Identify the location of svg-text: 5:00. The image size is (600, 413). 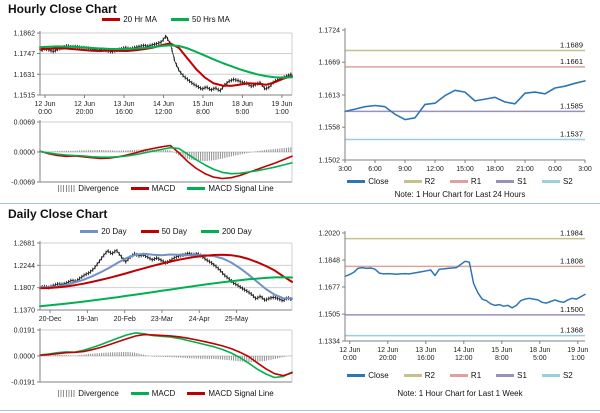
(243, 112).